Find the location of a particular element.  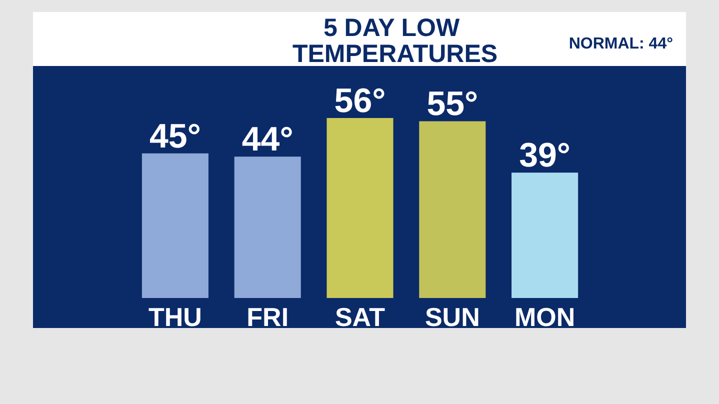

x-tick-label: SUN is located at coordinates (452, 317).